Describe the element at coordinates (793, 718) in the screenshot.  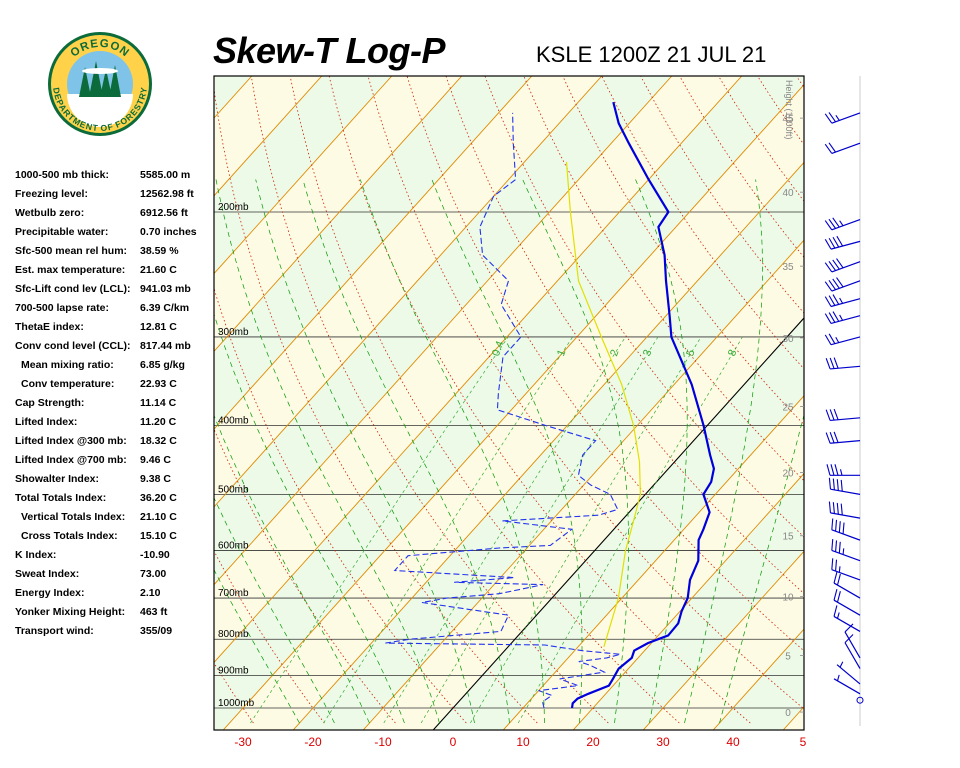
I see `isotherm-band` at that location.